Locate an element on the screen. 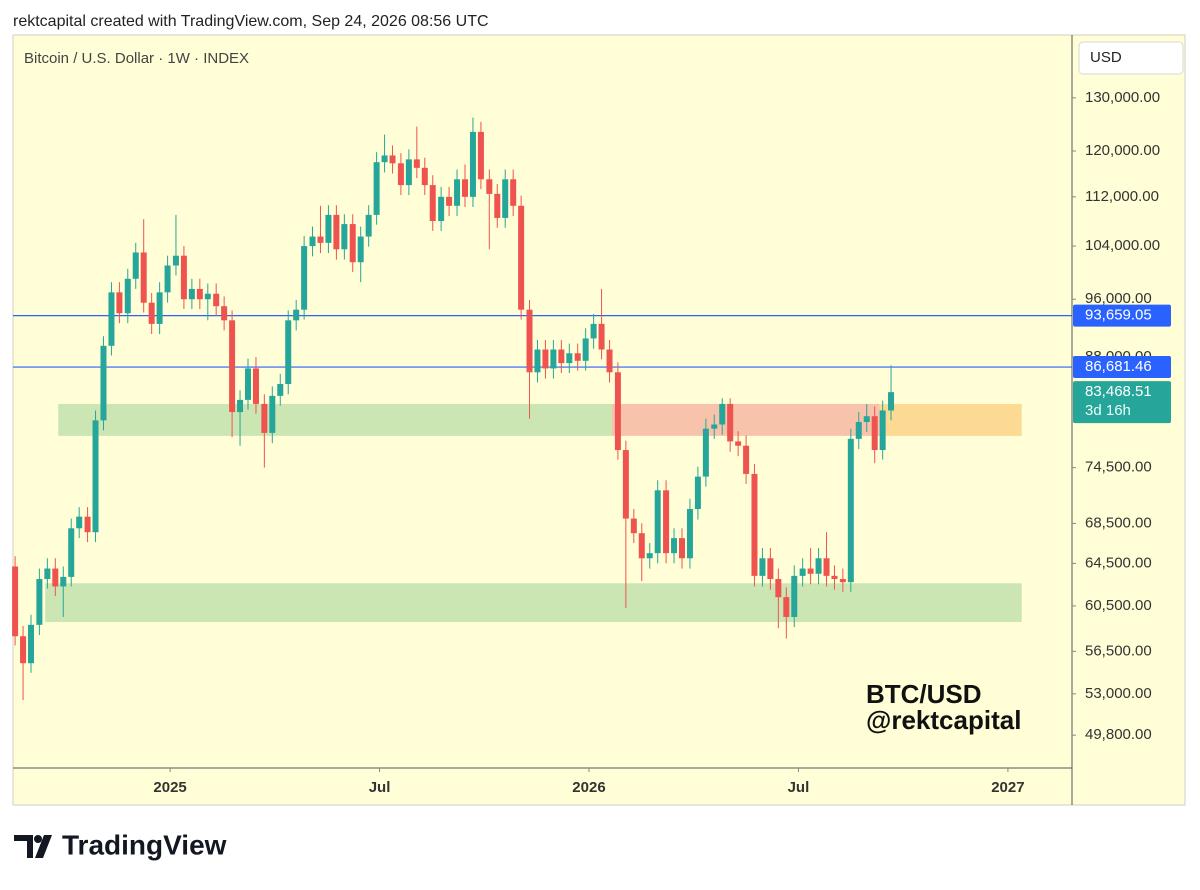 The image size is (1200, 890). last-price-box is located at coordinates (1122, 402).